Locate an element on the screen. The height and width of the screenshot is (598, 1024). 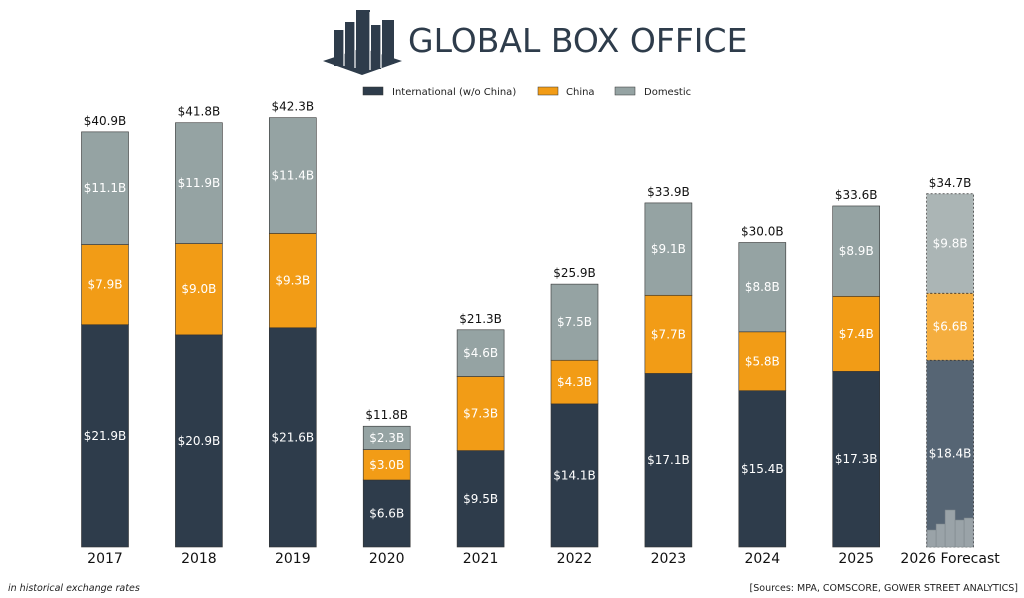
segment-label: $14.1B is located at coordinates (574, 475).